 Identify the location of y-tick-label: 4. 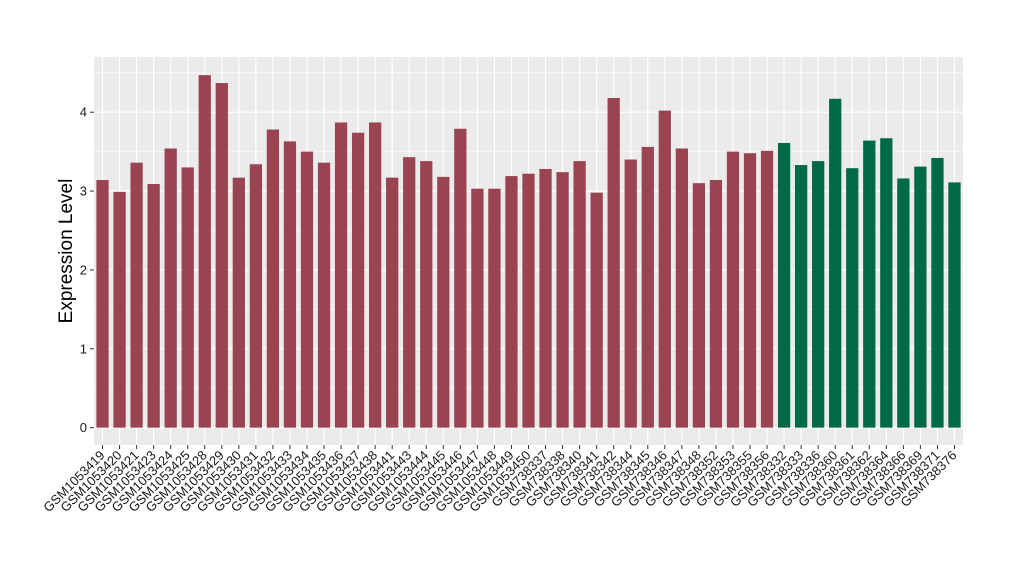
(83, 112).